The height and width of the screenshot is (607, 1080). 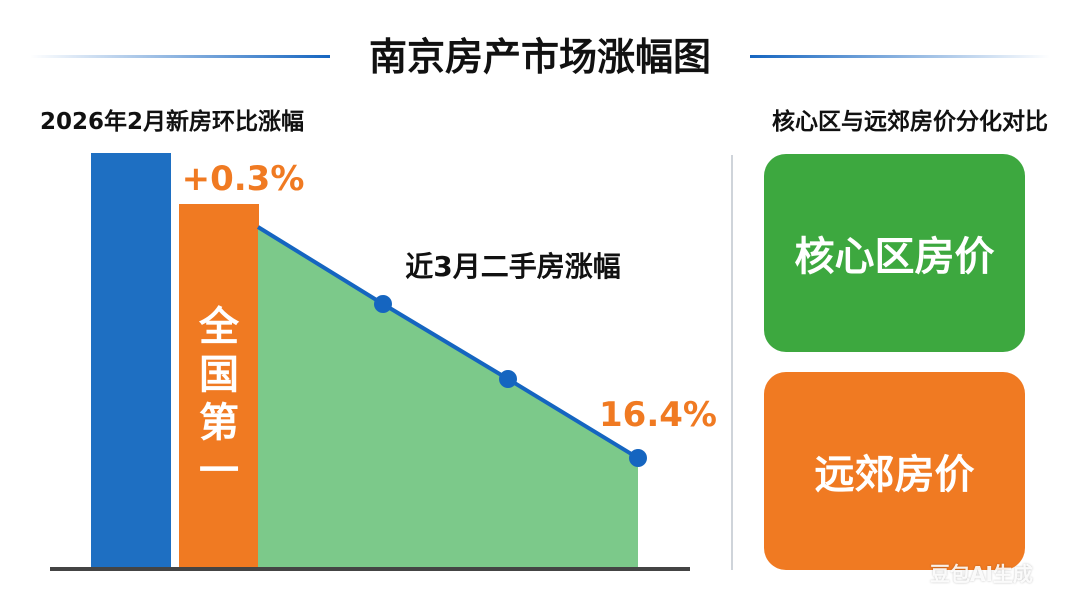 I want to click on right-panel-subtitle: 核心区与远郊房价分化对比, so click(x=910, y=122).